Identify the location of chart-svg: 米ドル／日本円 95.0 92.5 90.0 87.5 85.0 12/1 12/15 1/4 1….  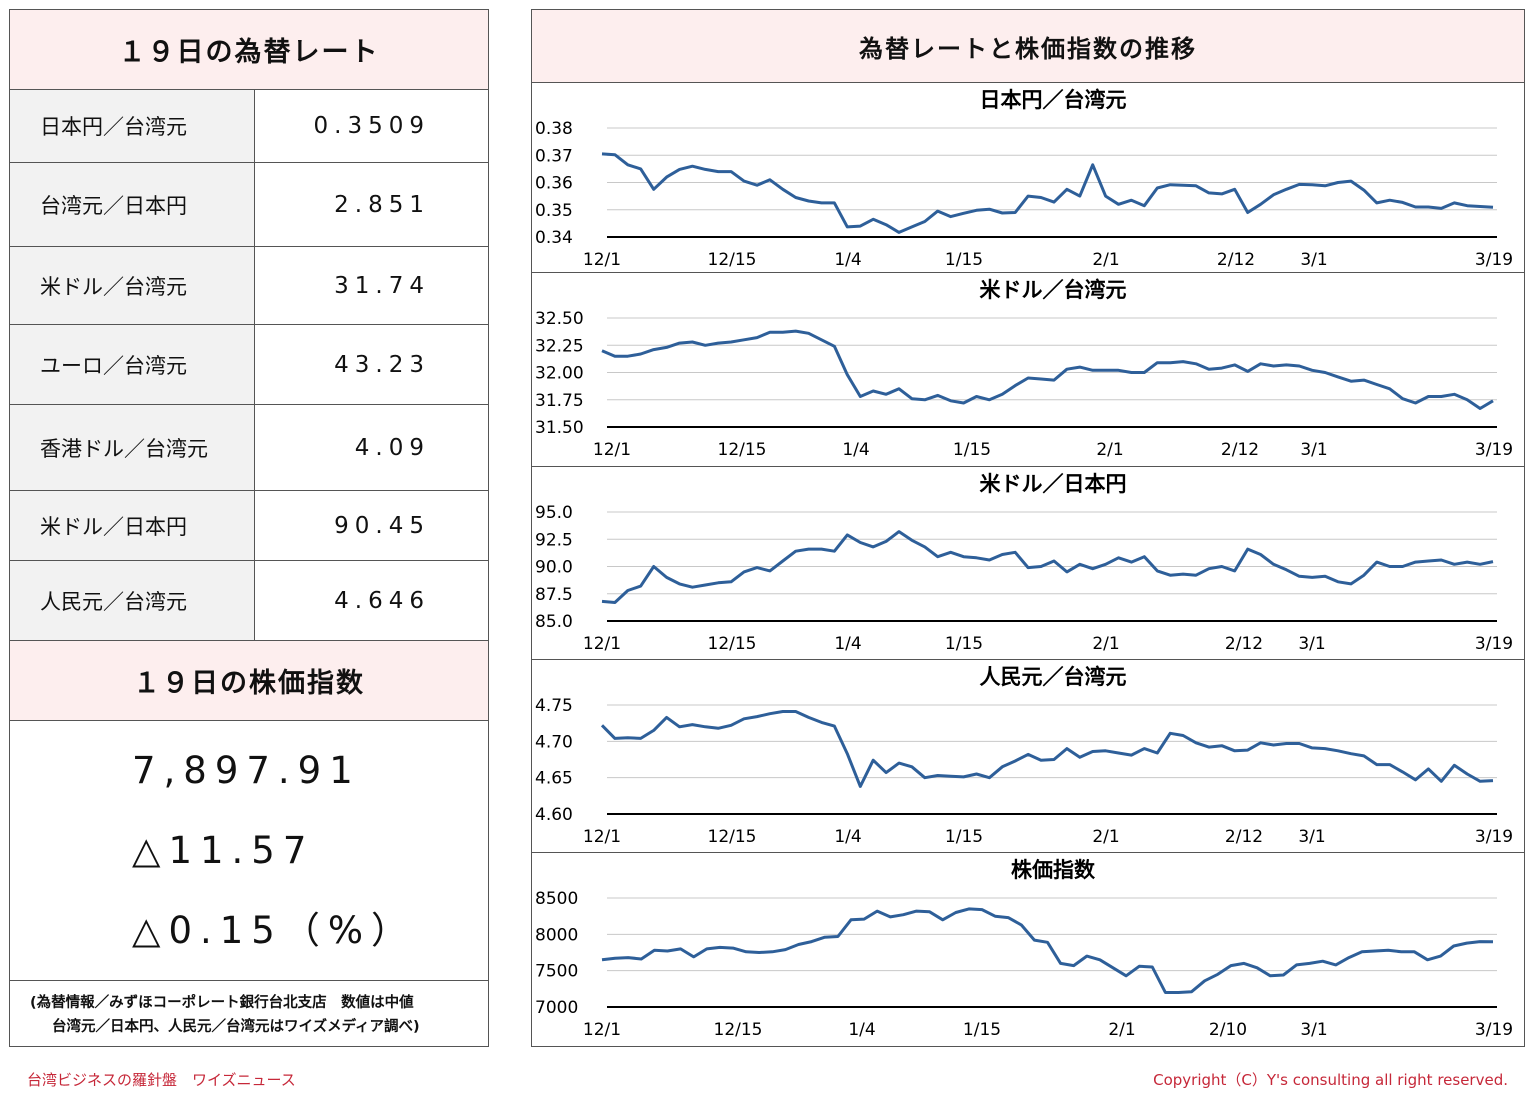
(1024, 563).